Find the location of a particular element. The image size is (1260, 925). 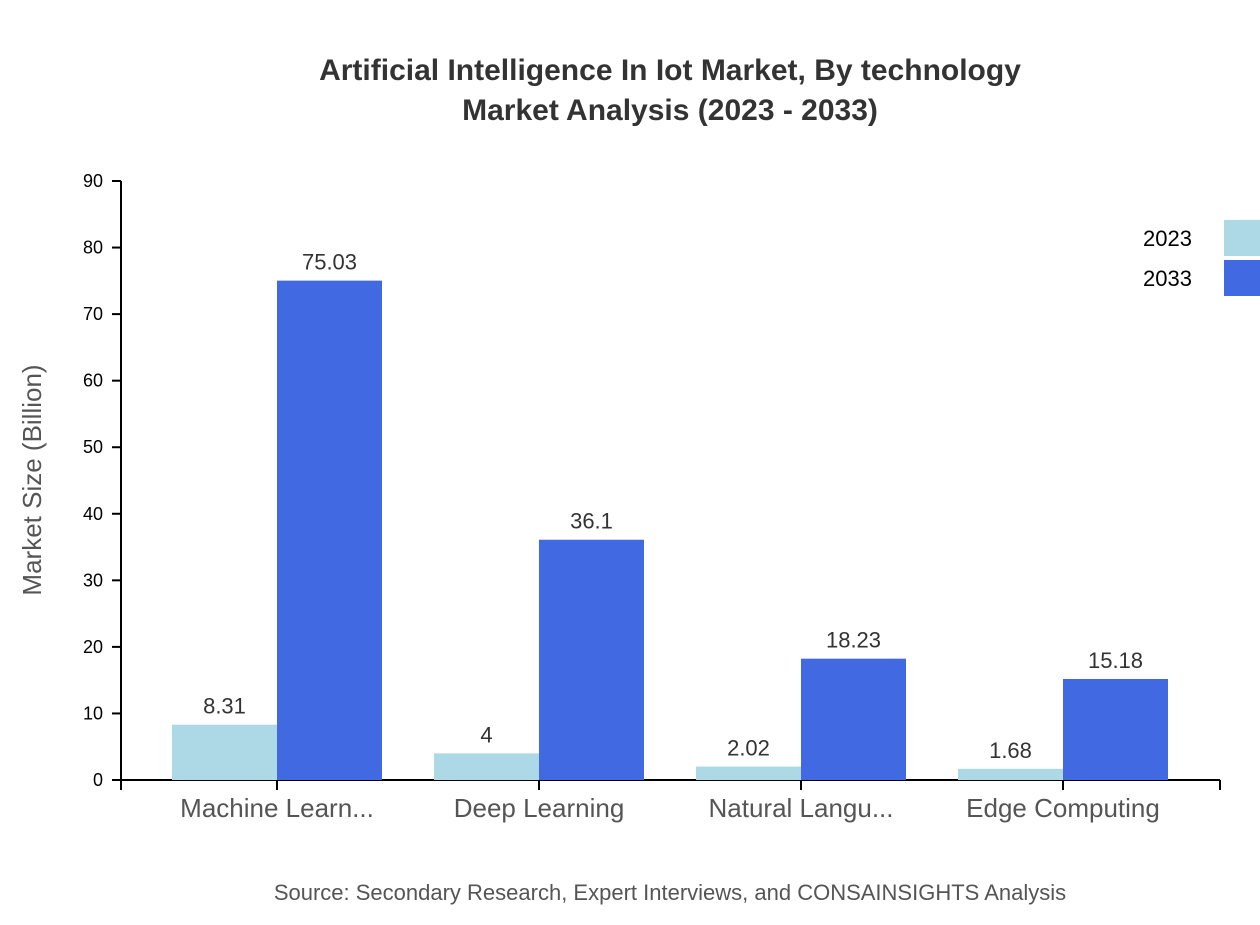

chart-subtitle: Market Analysis (2023 - 2033) is located at coordinates (670, 110).